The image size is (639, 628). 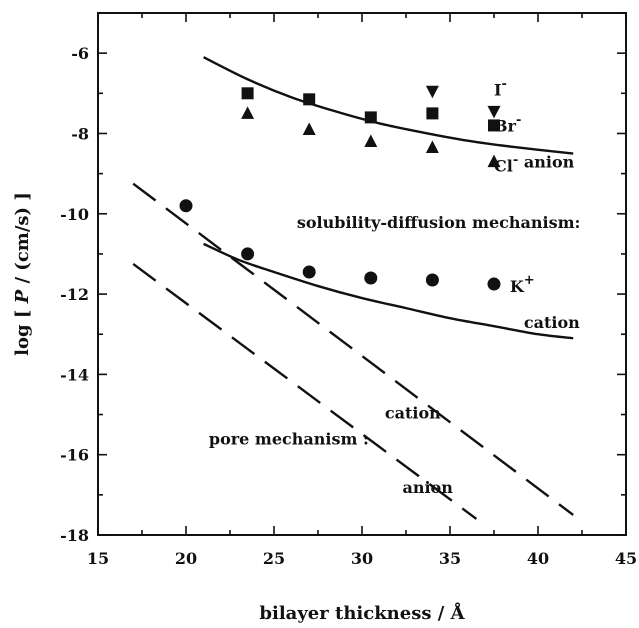 What do you see at coordinates (80, 133) in the screenshot?
I see `y-tick-label: -8` at bounding box center [80, 133].